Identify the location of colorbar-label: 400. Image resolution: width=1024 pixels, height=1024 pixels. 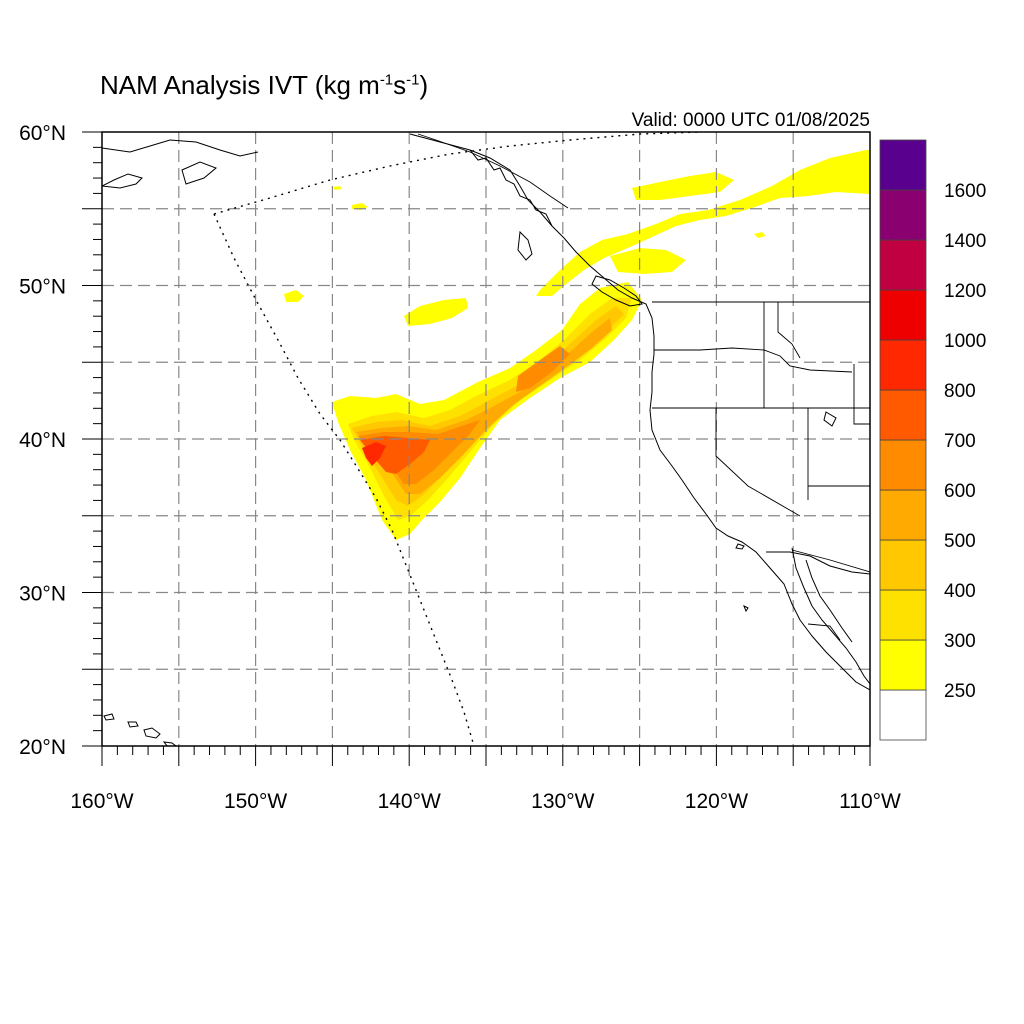
(960, 591).